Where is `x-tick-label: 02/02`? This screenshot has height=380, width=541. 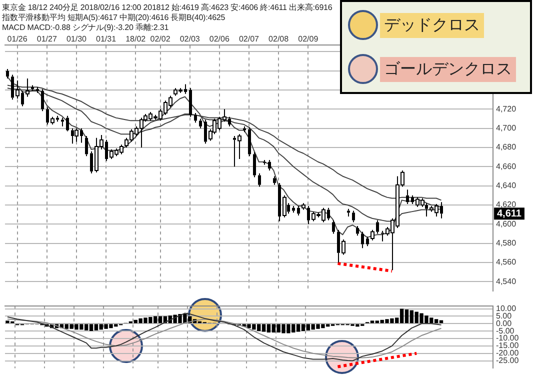
x-tick-label: 02/02 is located at coordinates (160, 39).